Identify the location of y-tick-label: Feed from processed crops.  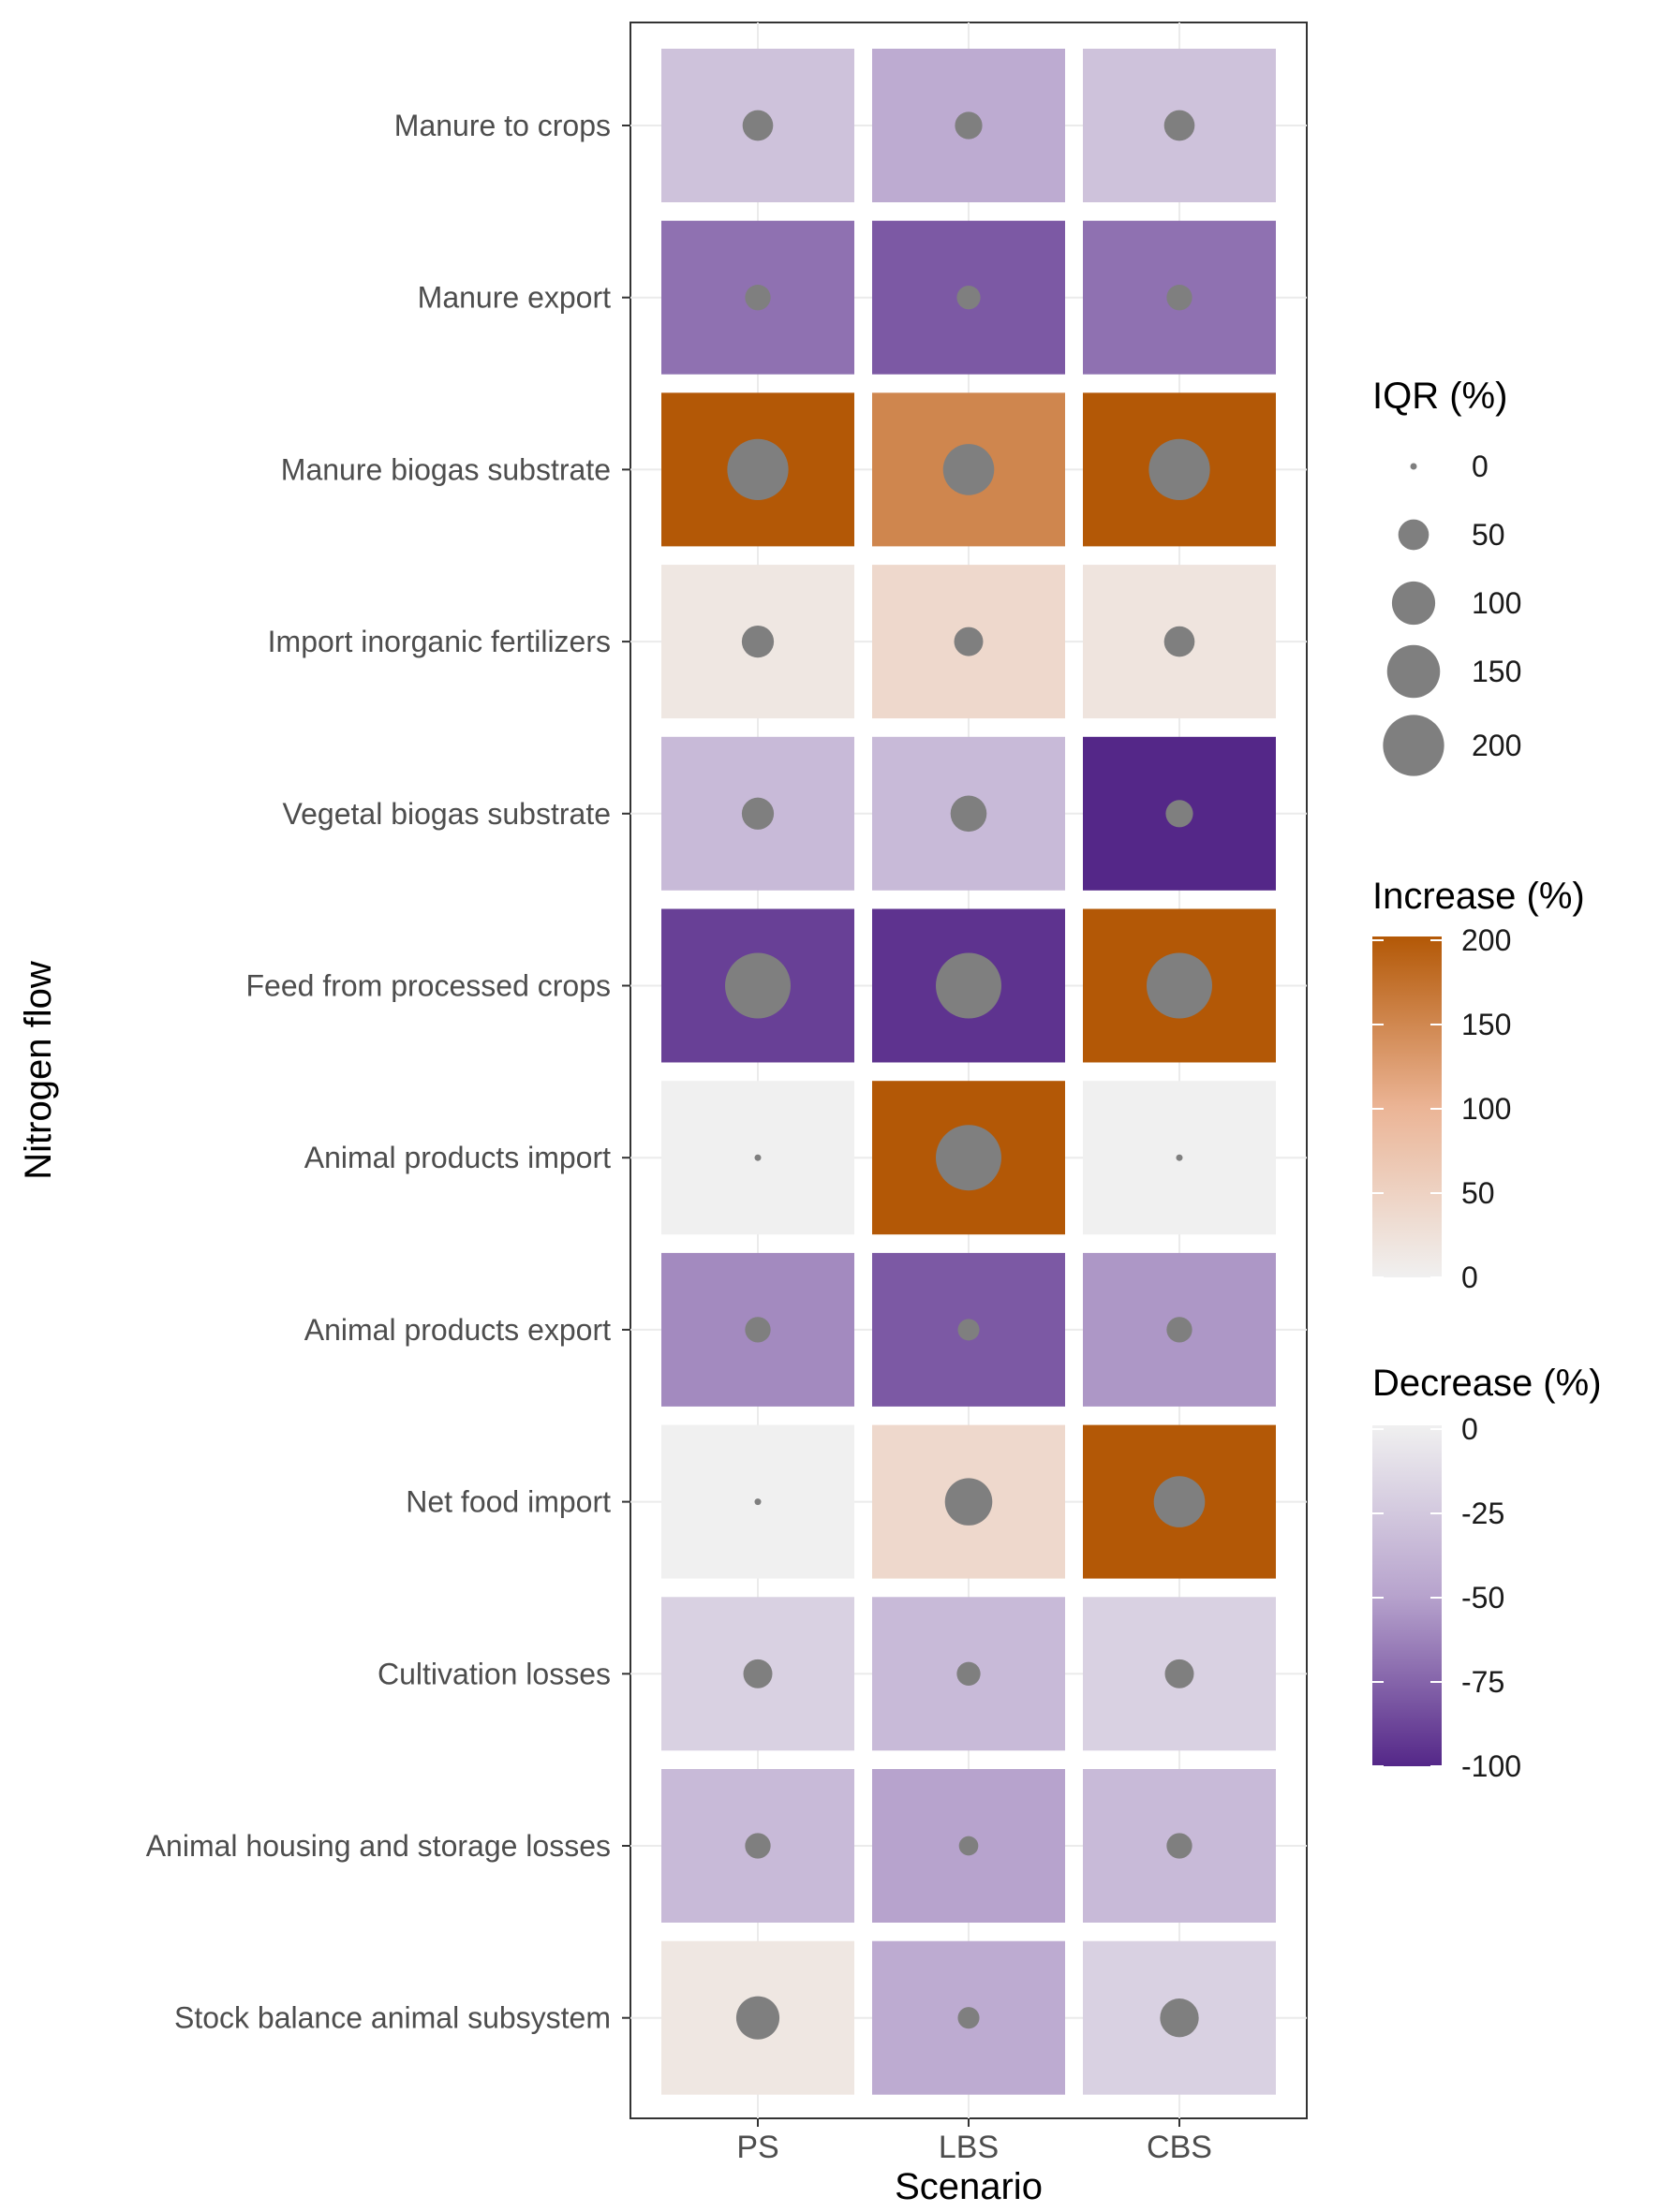
(429, 986).